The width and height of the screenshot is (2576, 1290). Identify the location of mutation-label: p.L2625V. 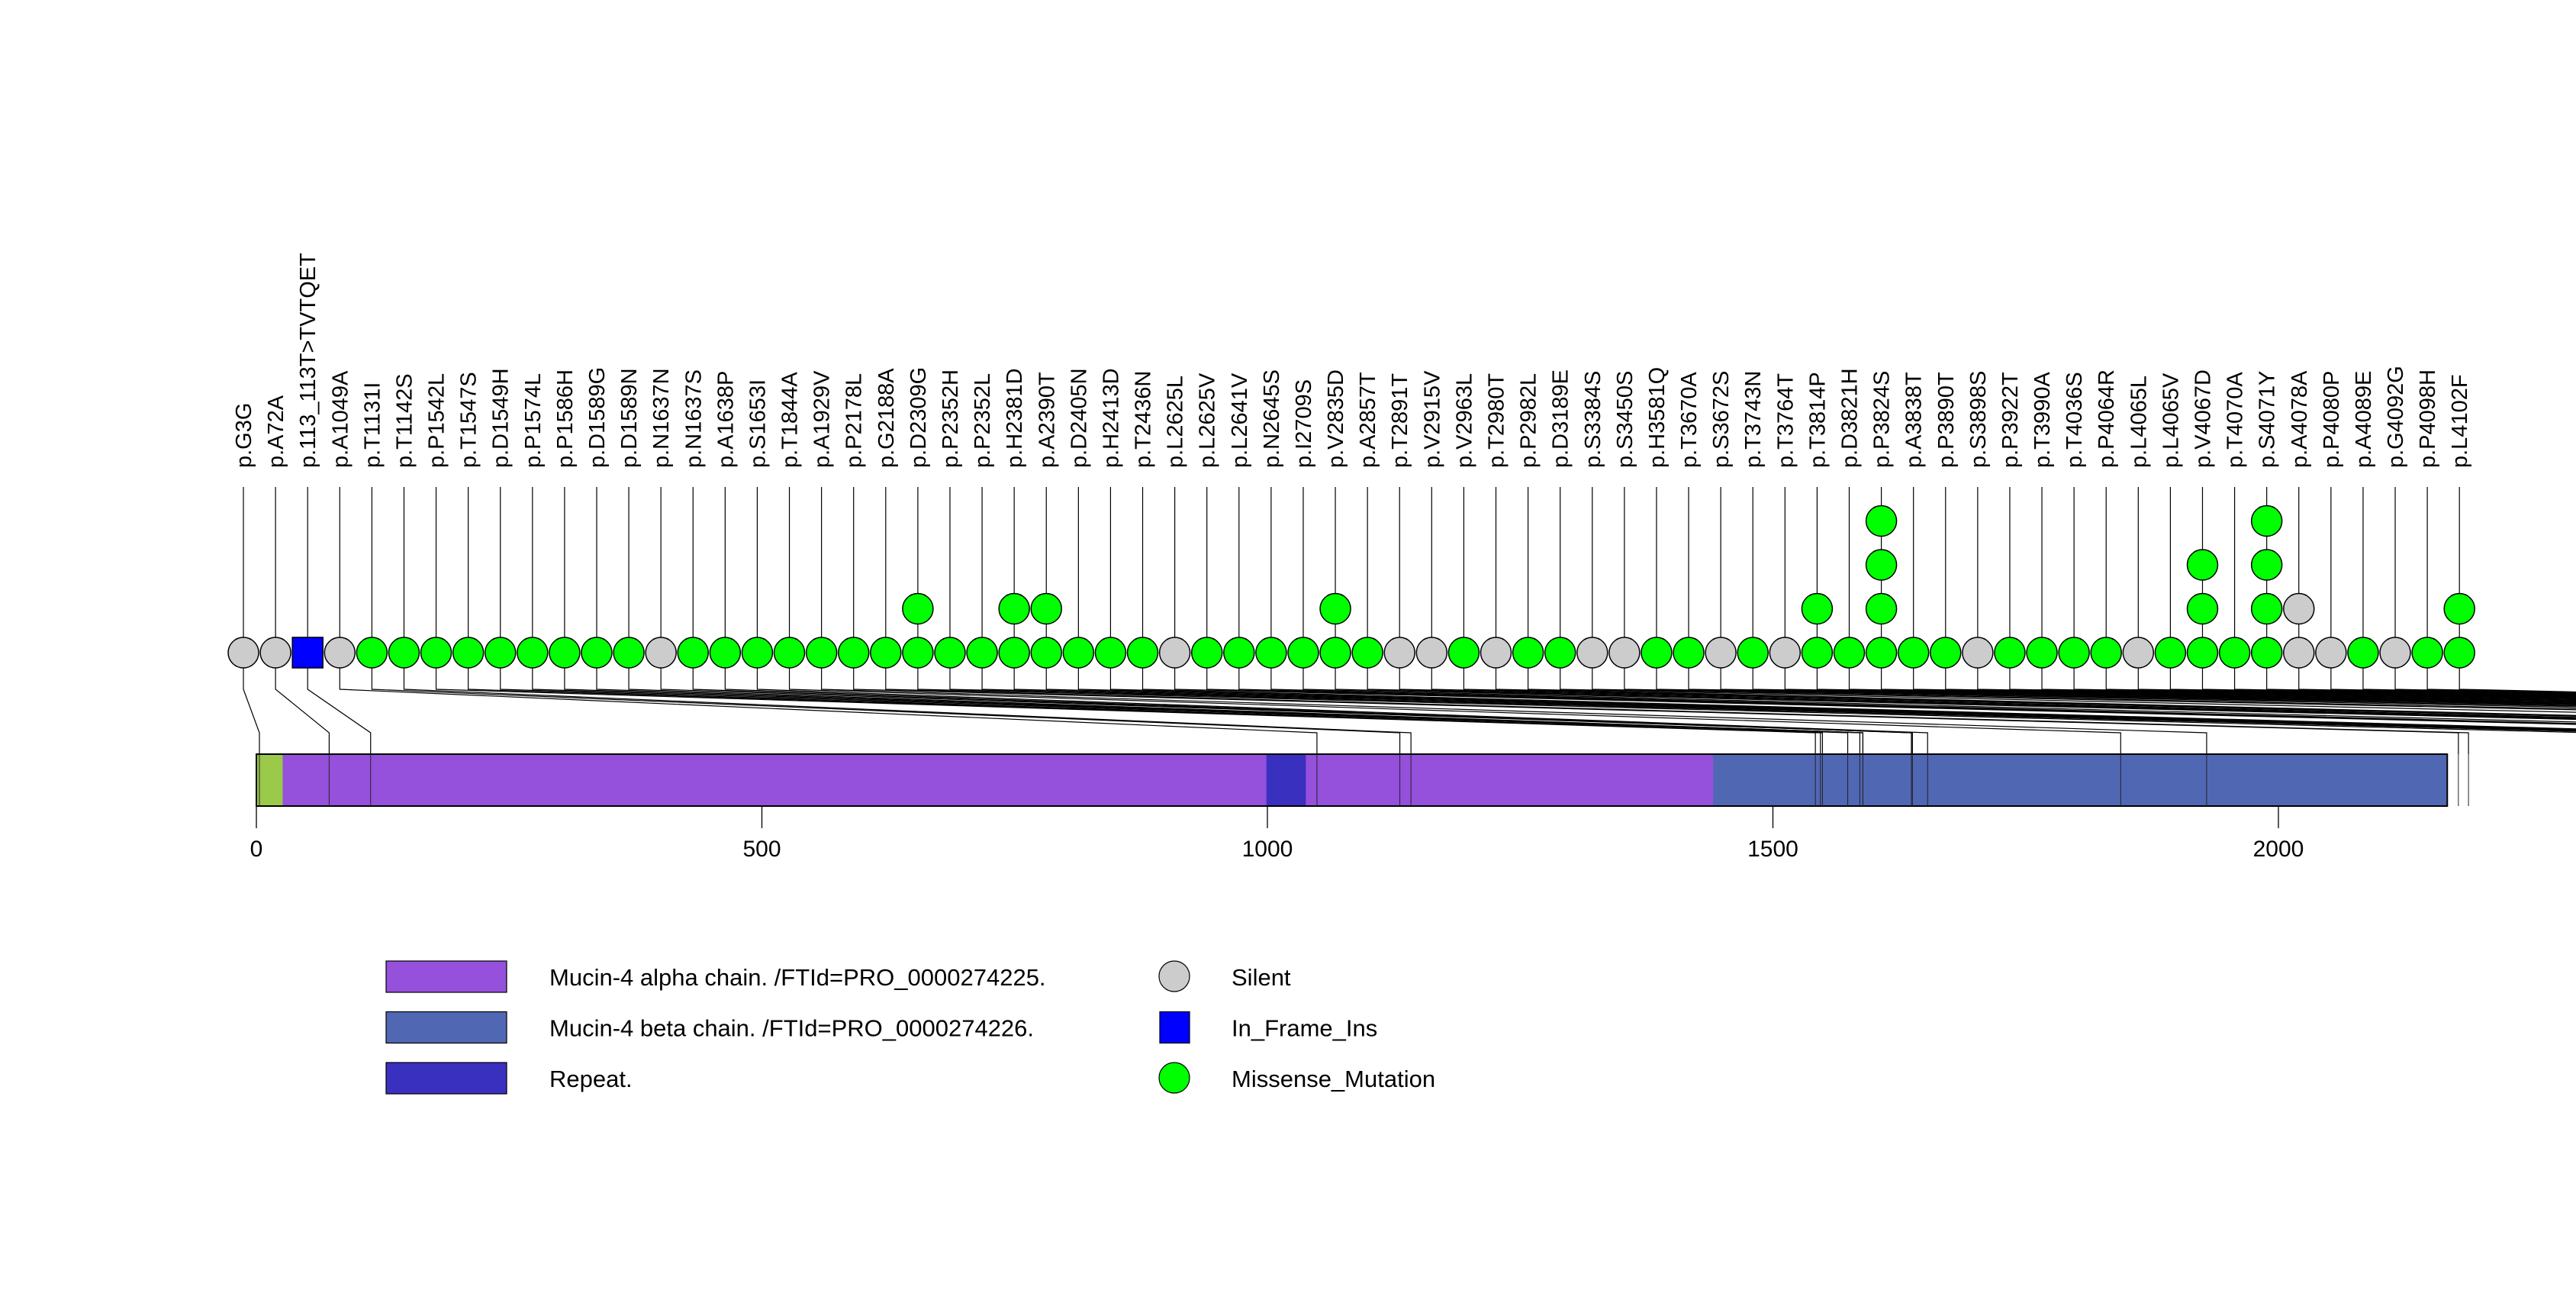
(1208, 420).